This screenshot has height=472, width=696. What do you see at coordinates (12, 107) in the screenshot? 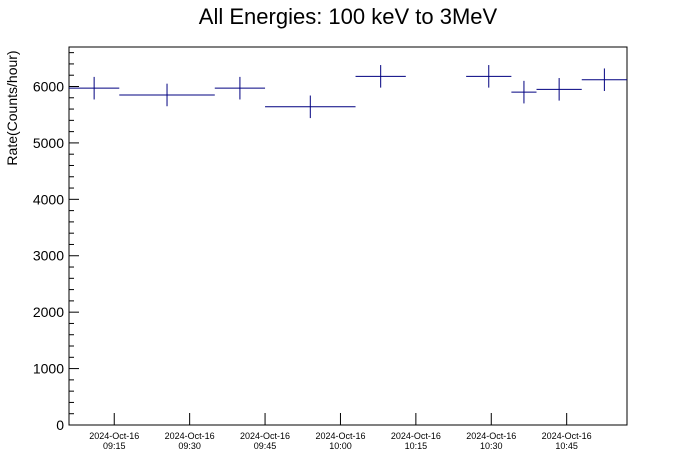
I see `y-axis-label: Rate(Counts/hour)` at bounding box center [12, 107].